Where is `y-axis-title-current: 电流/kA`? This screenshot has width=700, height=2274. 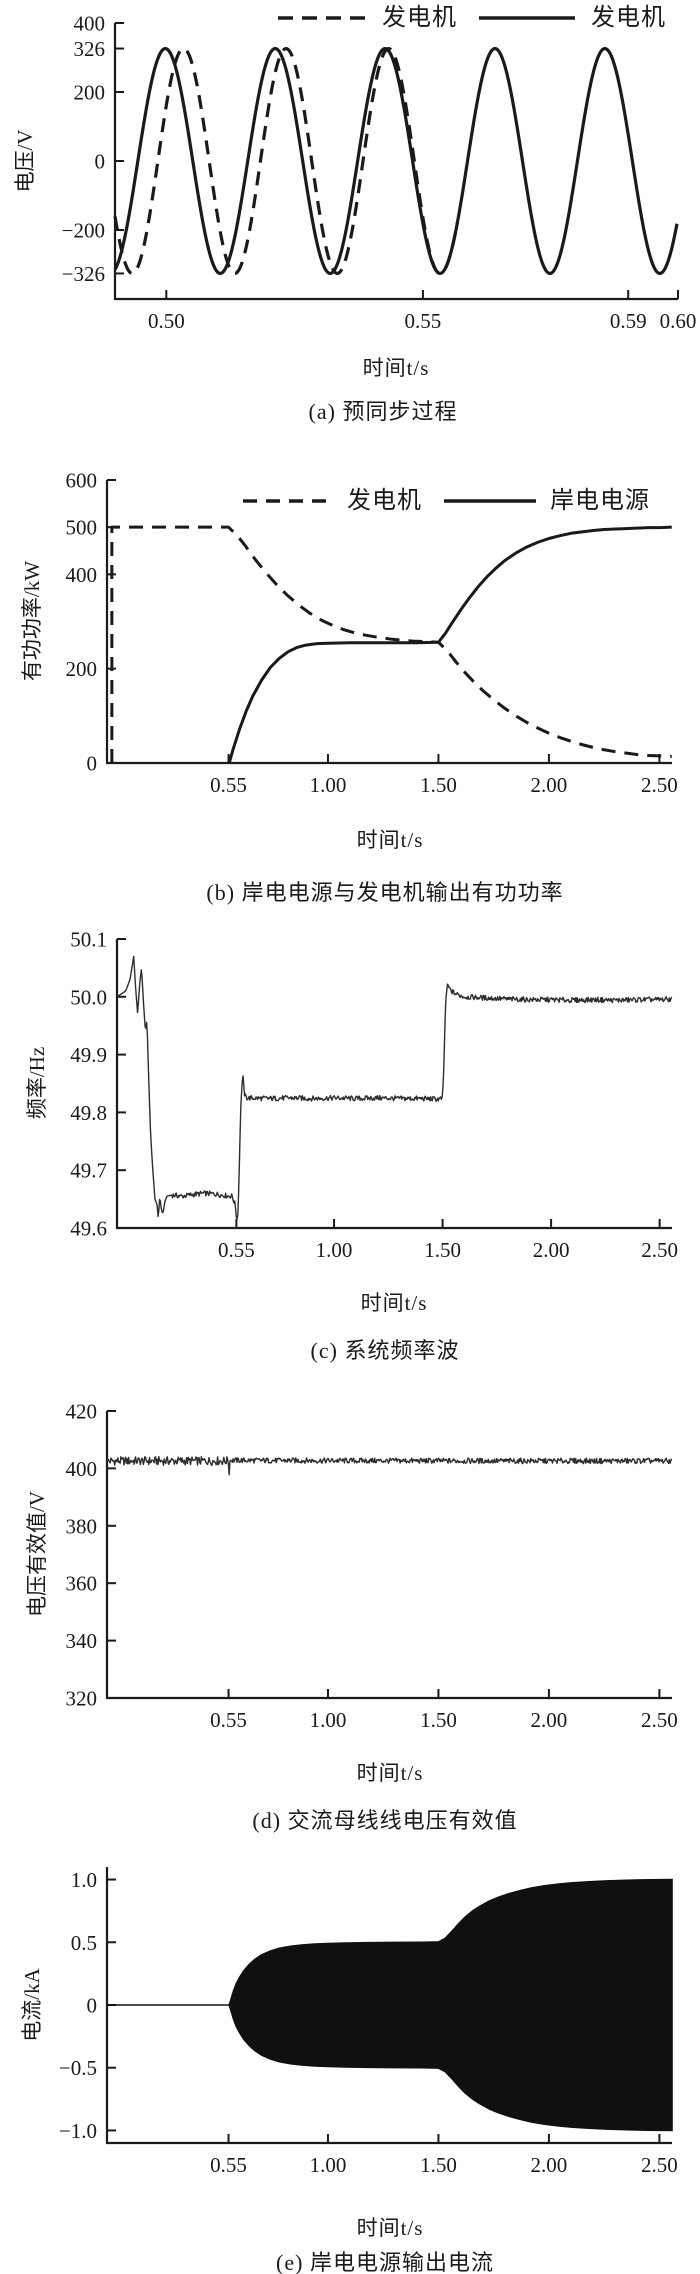
y-axis-title-current: 电流/kA is located at coordinates (32, 2005).